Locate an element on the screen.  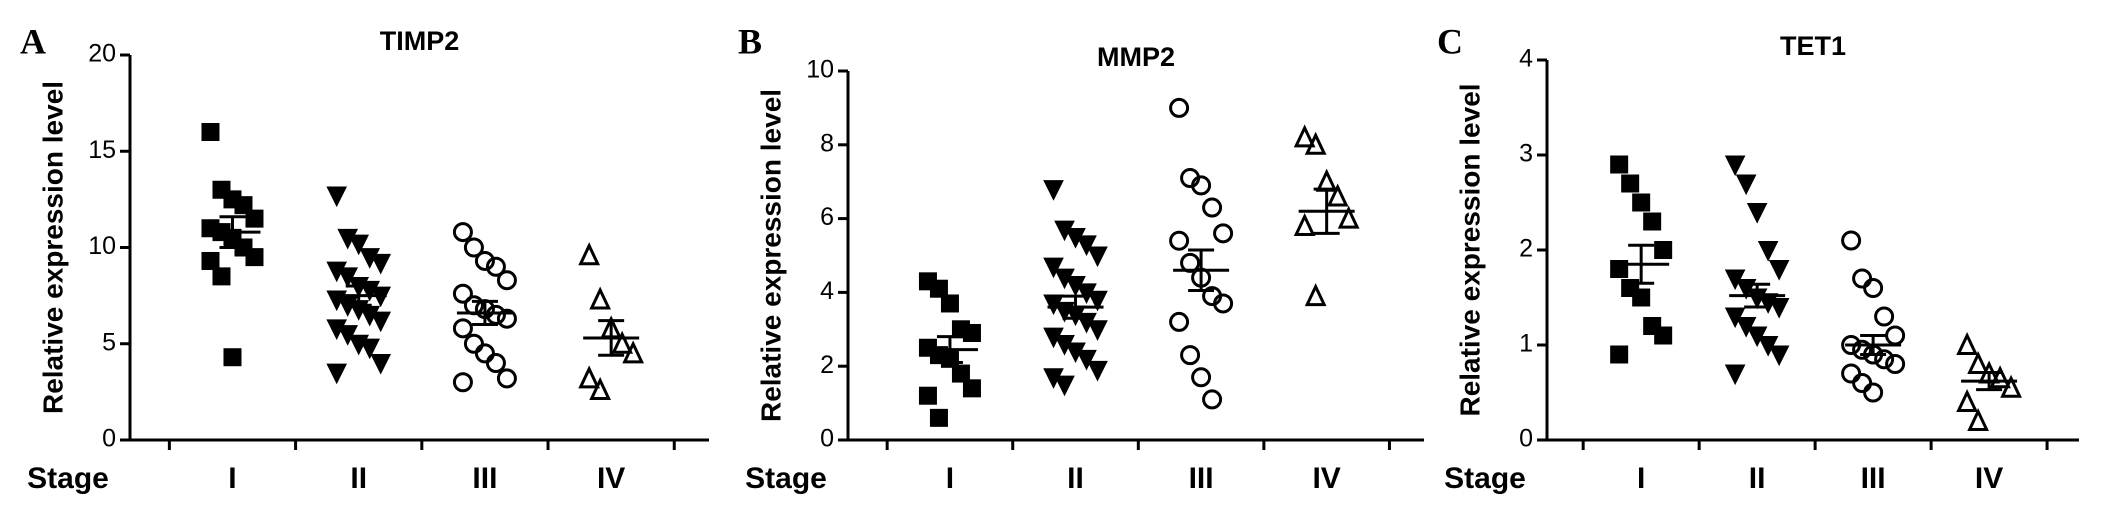
chart-title: TIMP2 is located at coordinates (420, 41).